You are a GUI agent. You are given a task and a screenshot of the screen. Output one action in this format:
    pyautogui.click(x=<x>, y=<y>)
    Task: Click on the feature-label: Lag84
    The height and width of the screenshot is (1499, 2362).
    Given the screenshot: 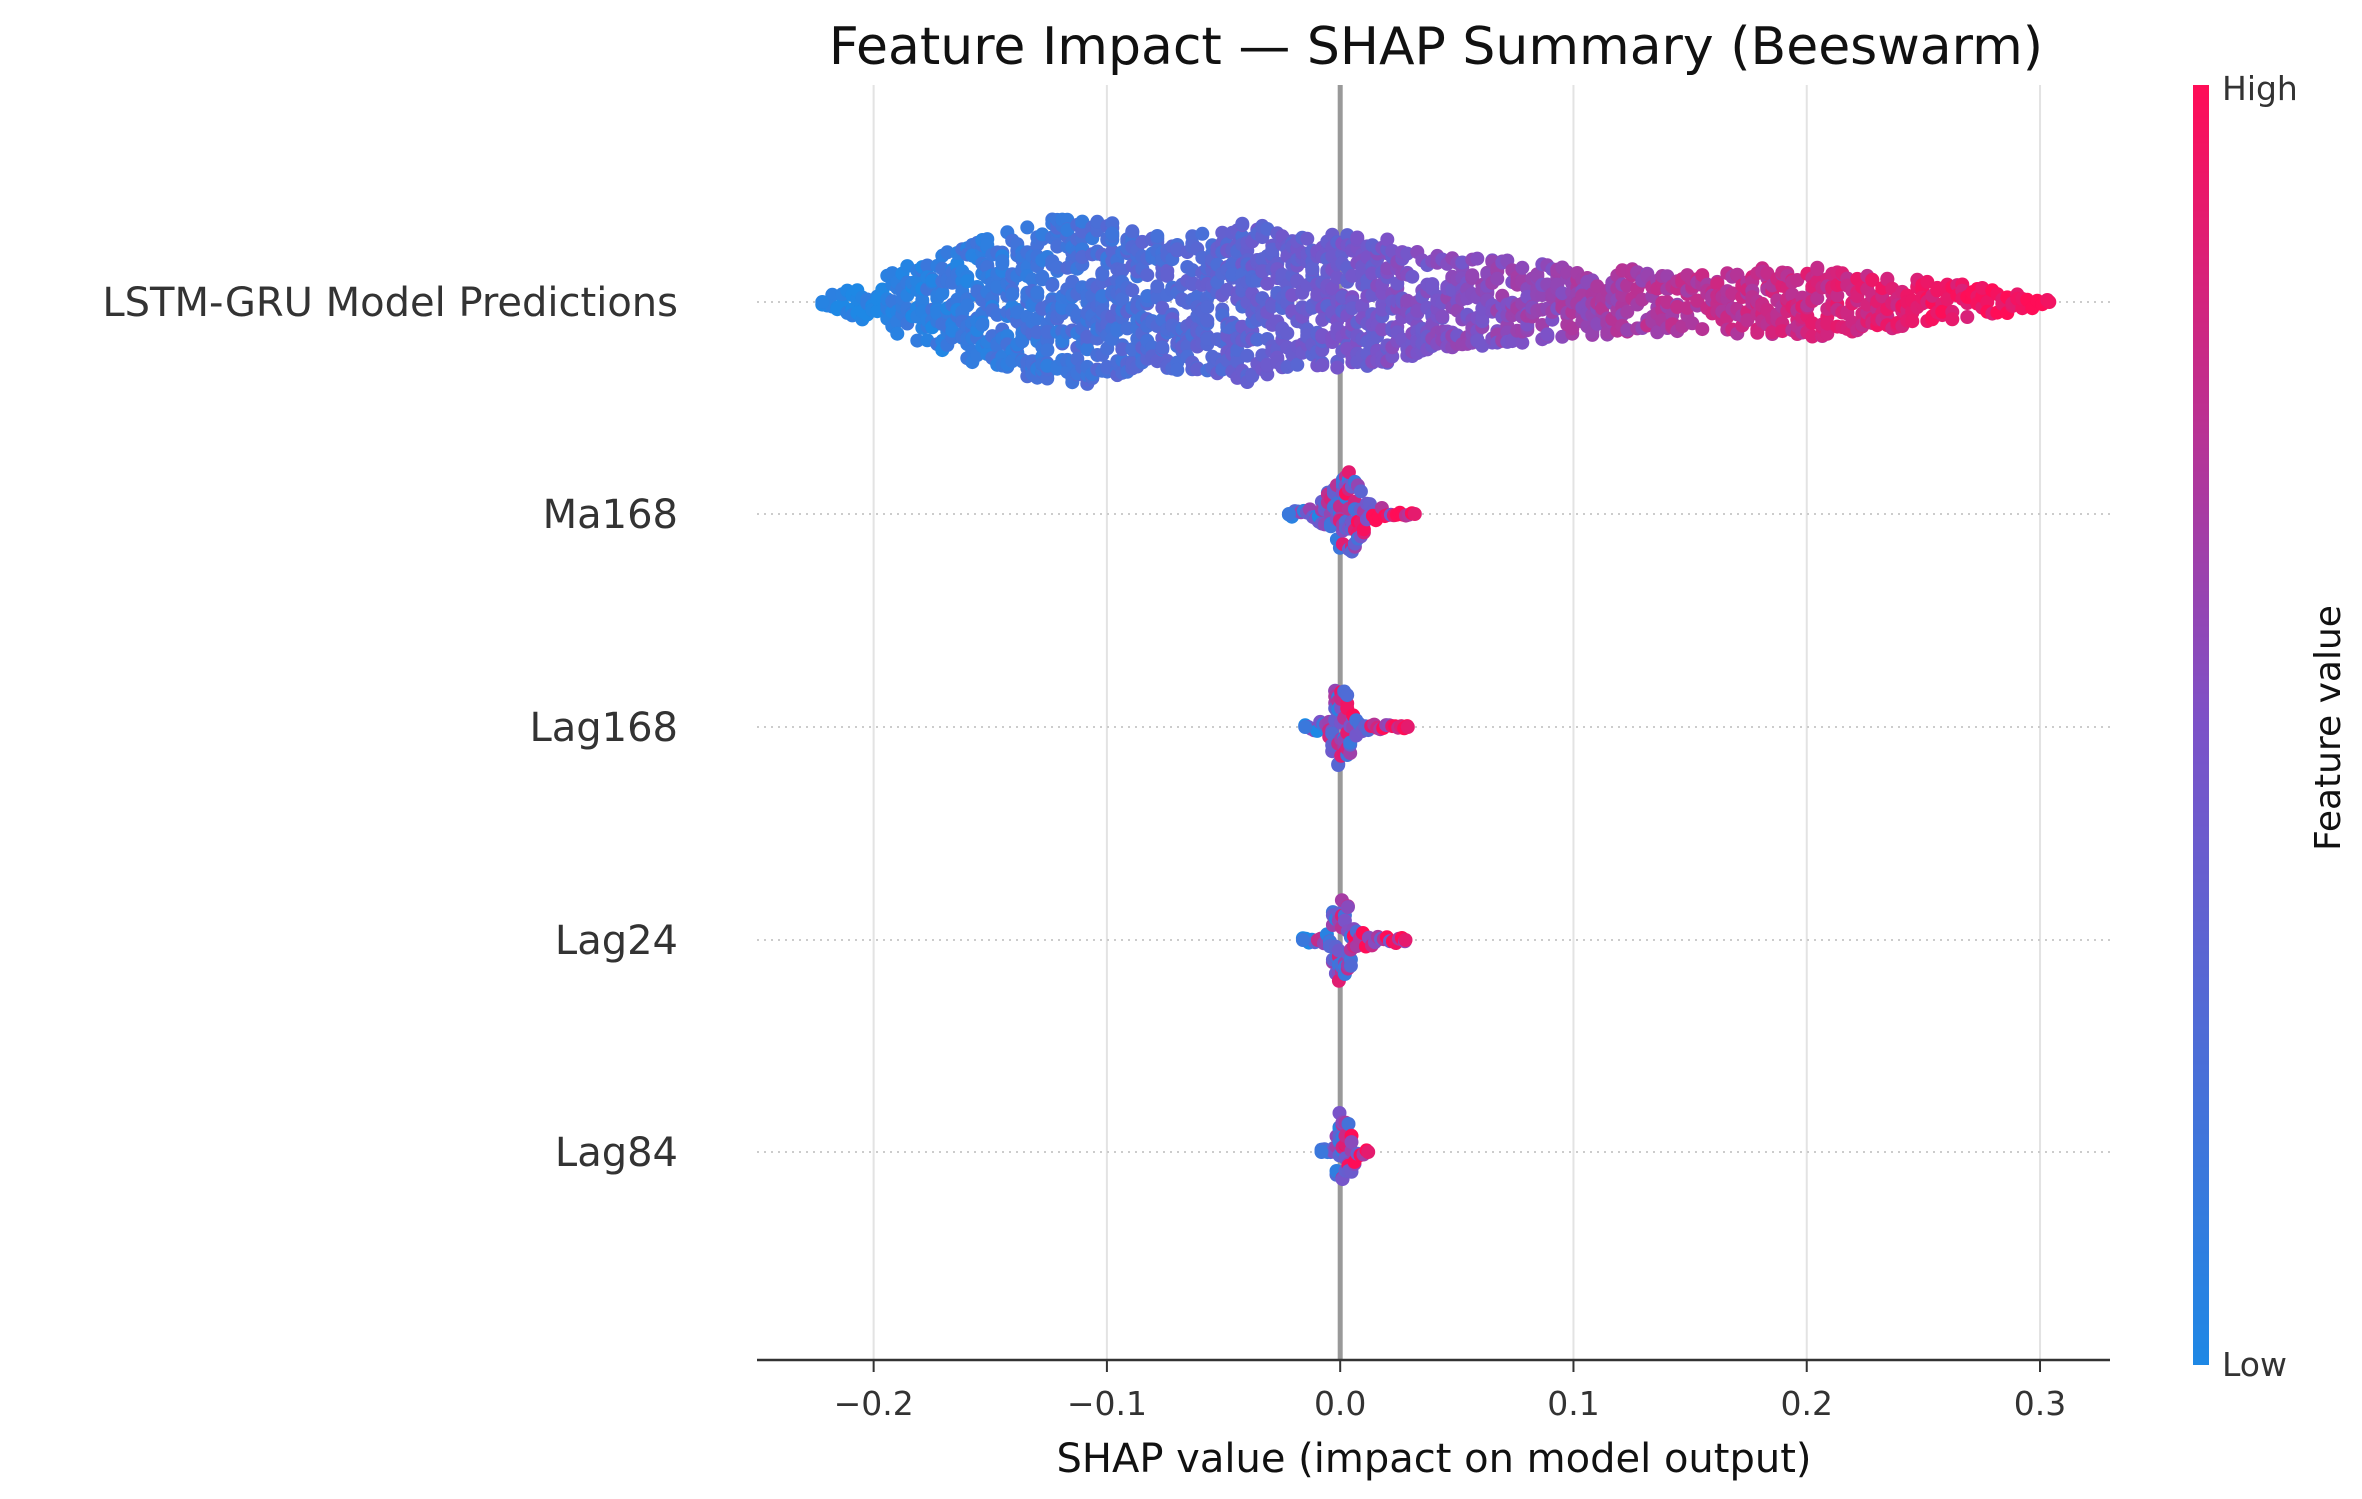 What is the action you would take?
    pyautogui.click(x=616, y=1153)
    